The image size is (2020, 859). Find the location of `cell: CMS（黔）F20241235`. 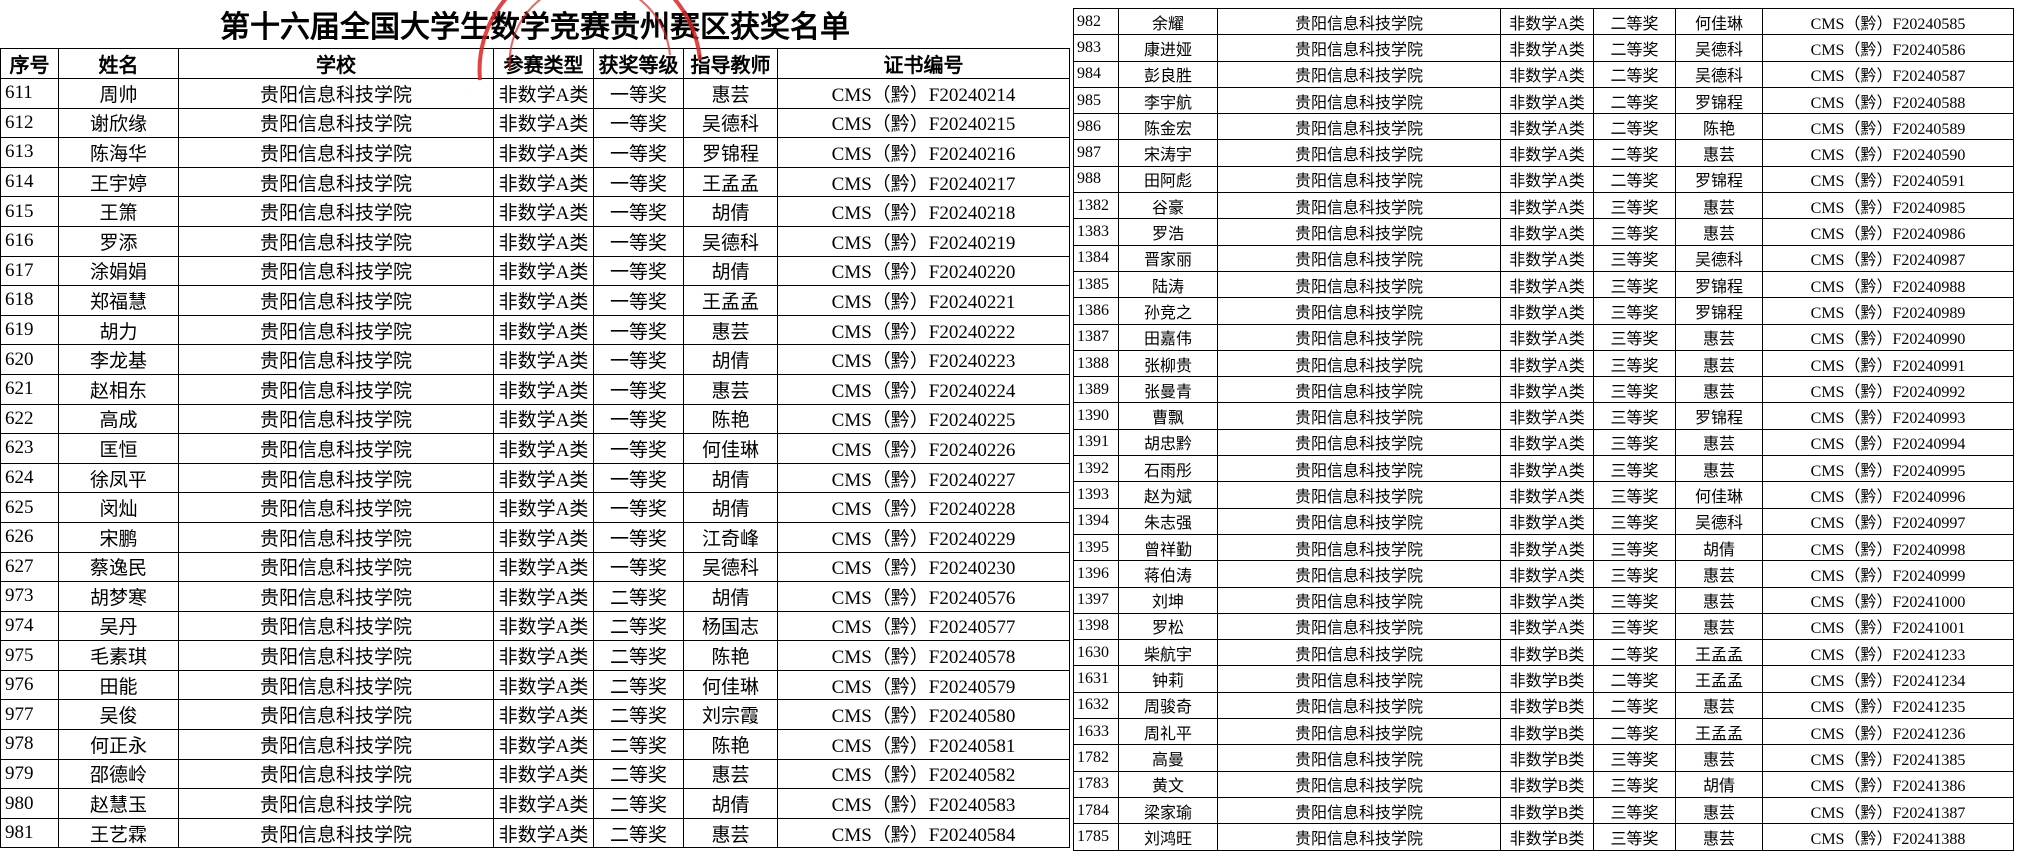

cell: CMS（黔）F20241235 is located at coordinates (1888, 705).